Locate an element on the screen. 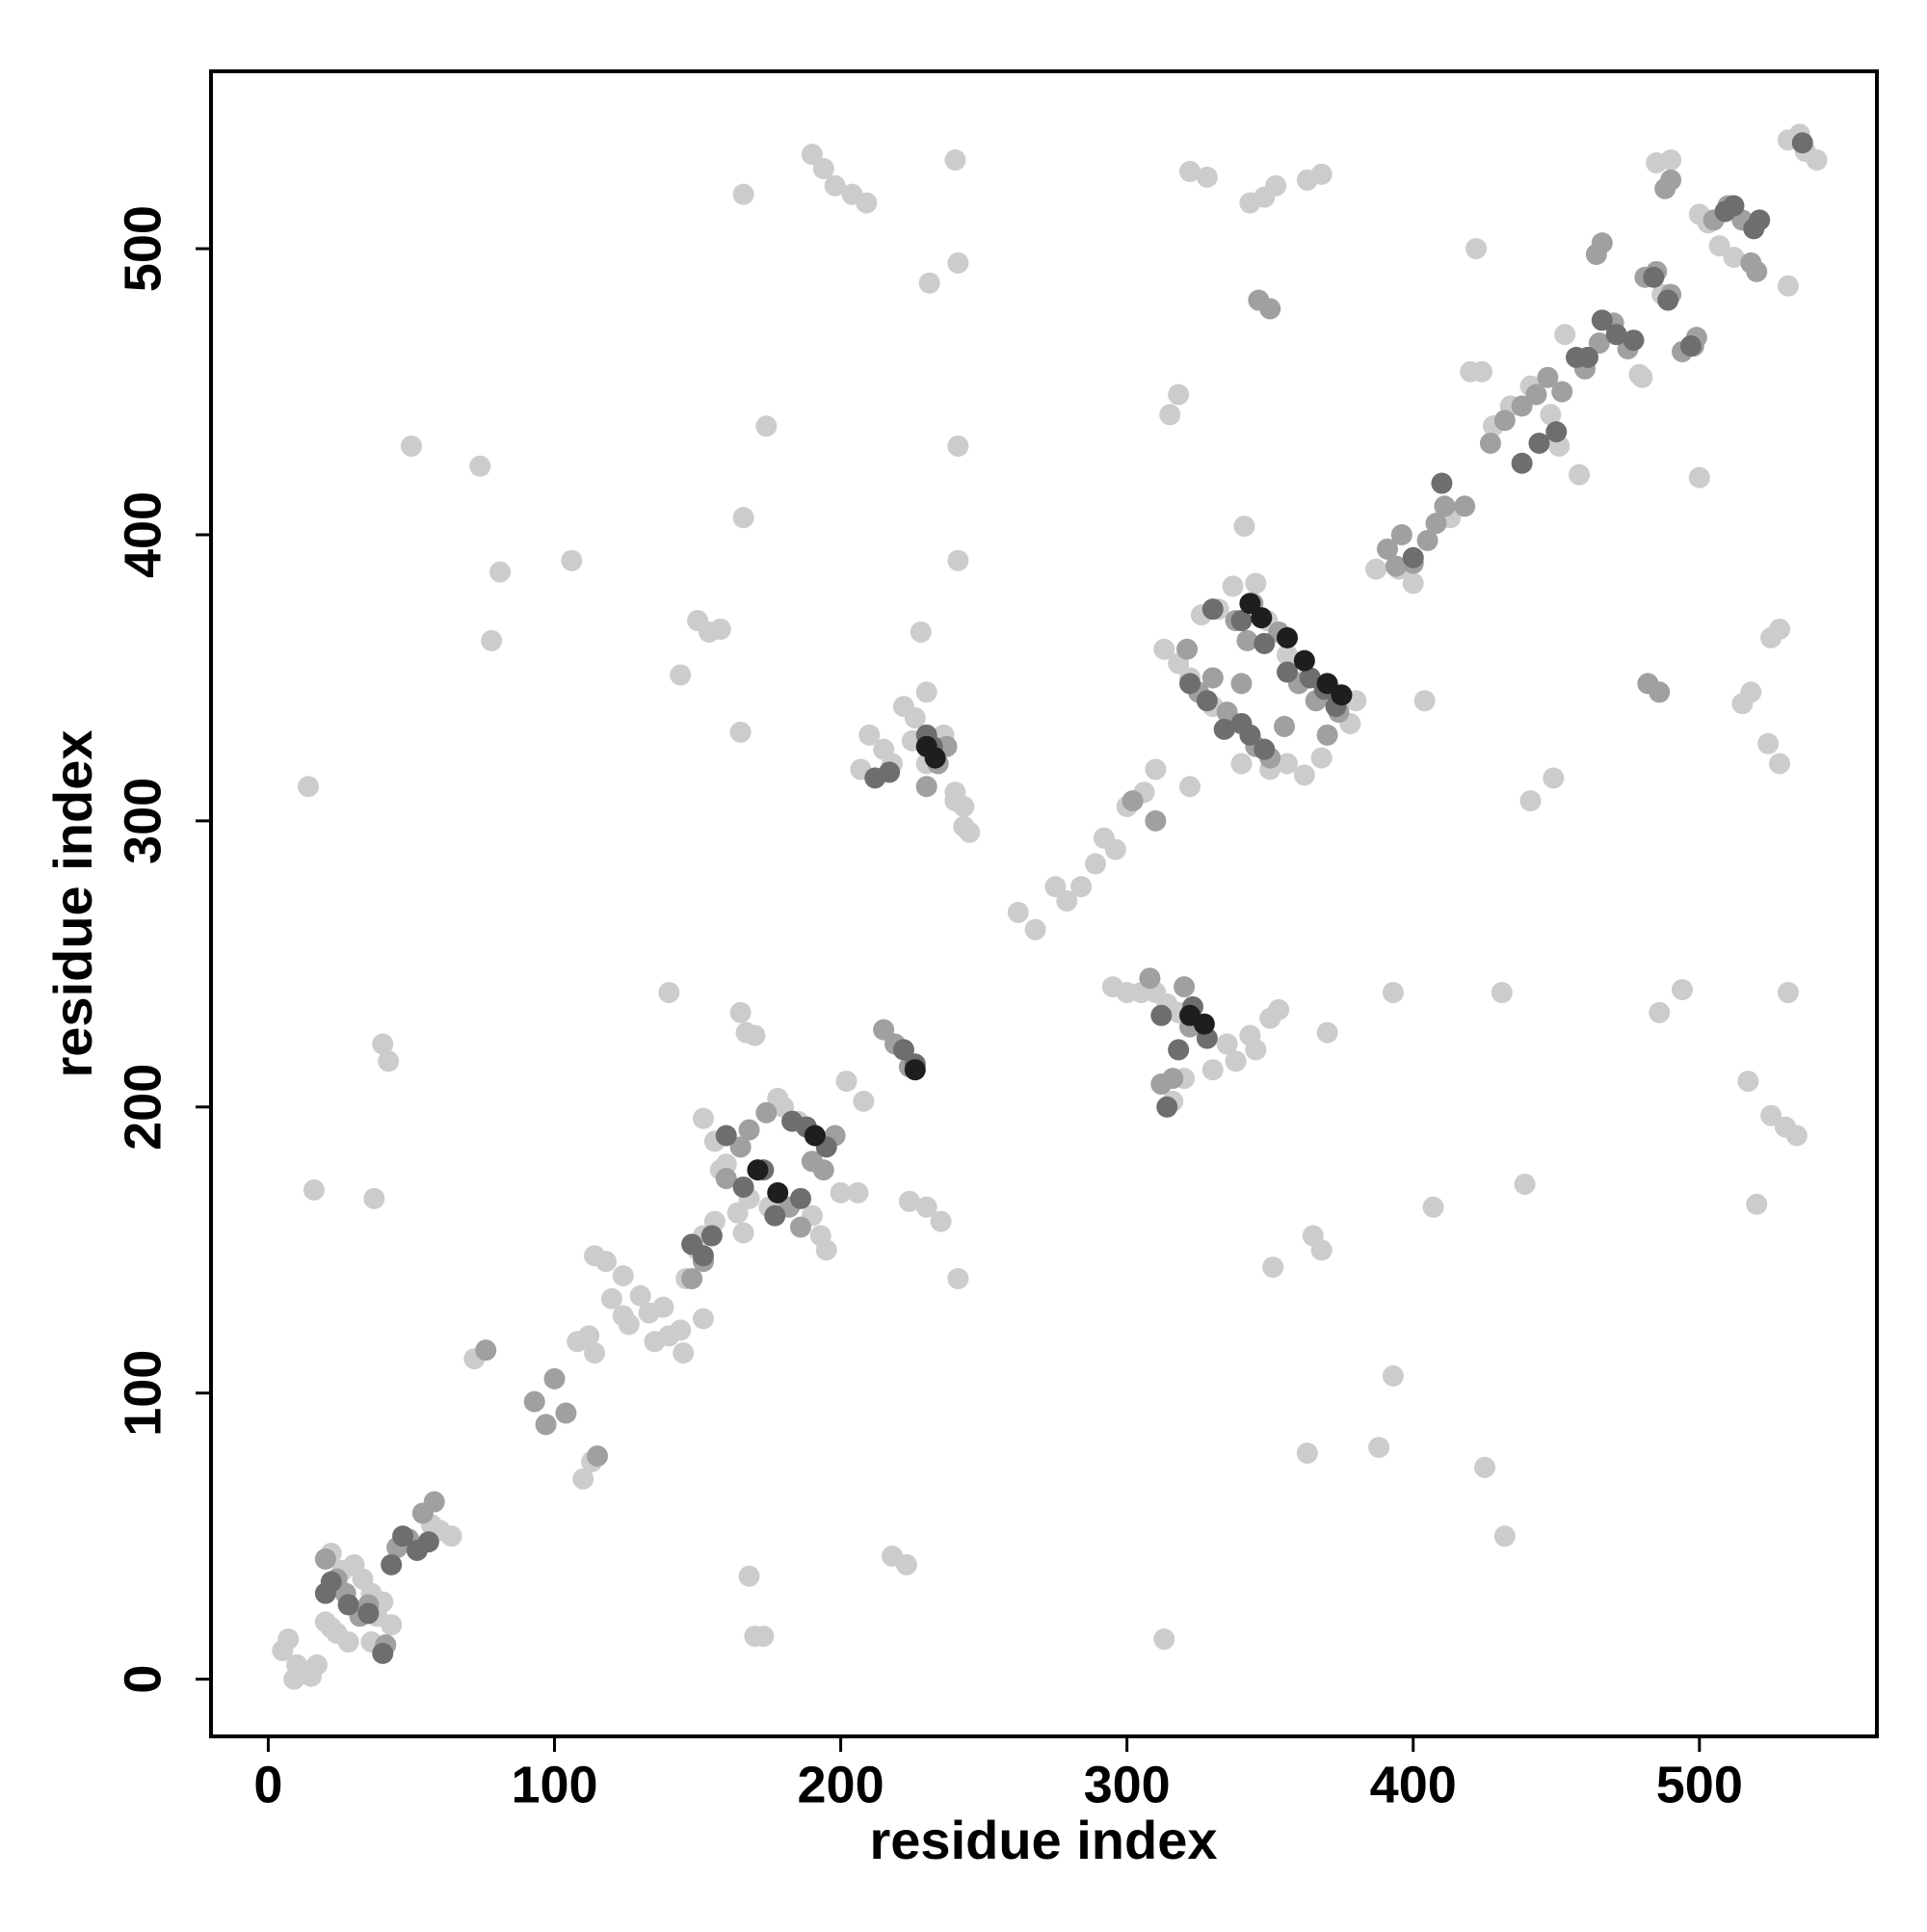  y-axis-label: residue index is located at coordinates (72, 903).